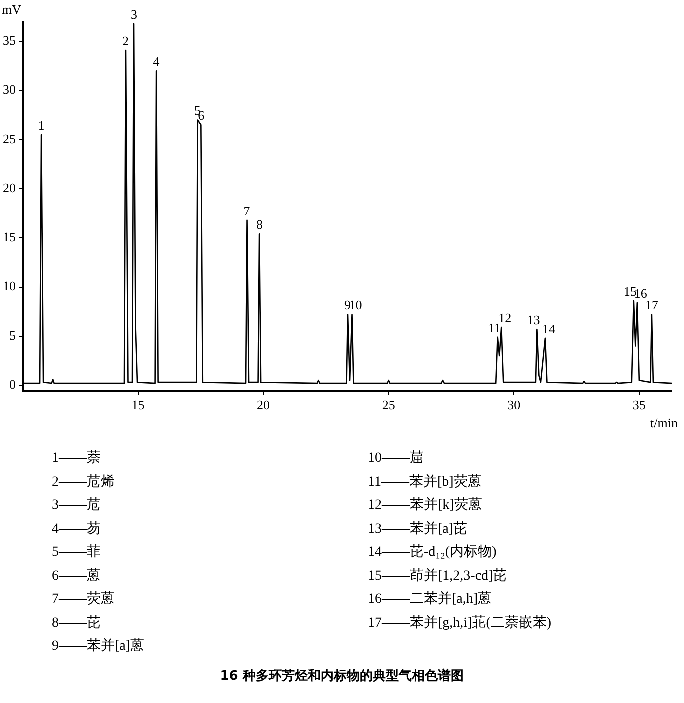 The height and width of the screenshot is (703, 684). Describe the element at coordinates (260, 224) in the screenshot. I see `annotation: 8` at that location.